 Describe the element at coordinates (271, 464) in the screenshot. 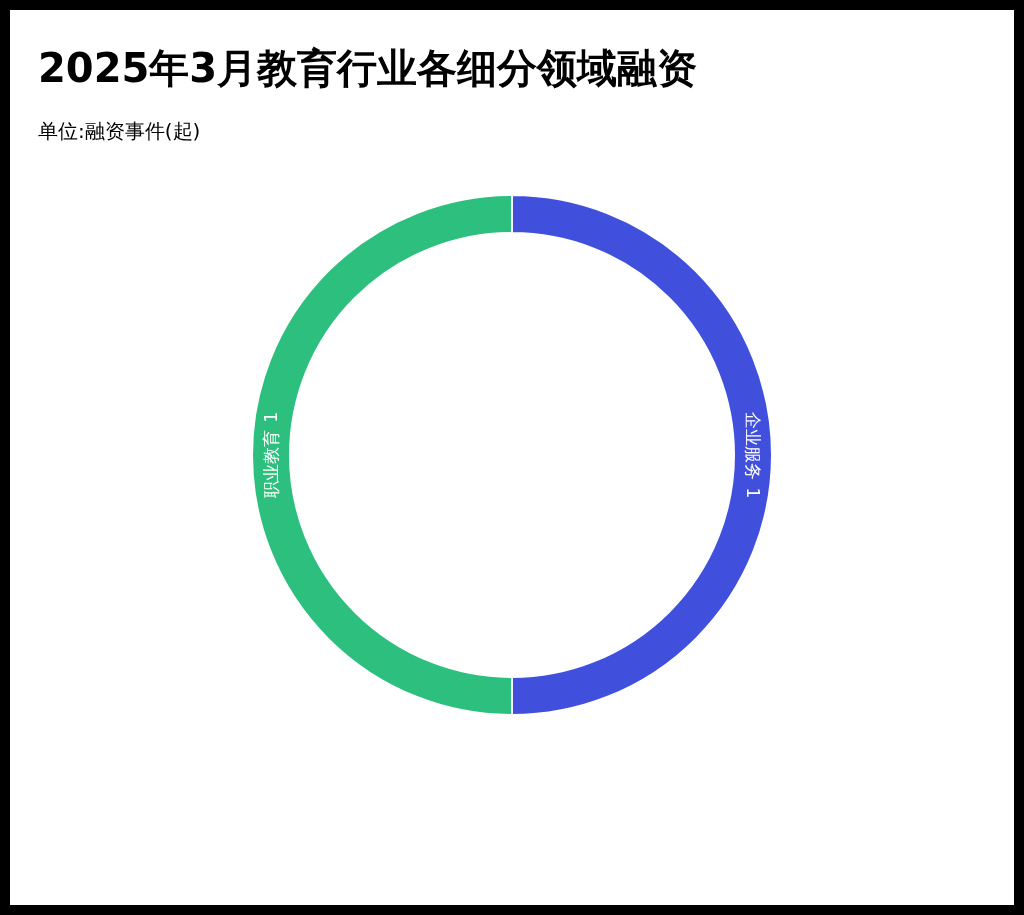

I see `slice-label: 职业教育` at that location.